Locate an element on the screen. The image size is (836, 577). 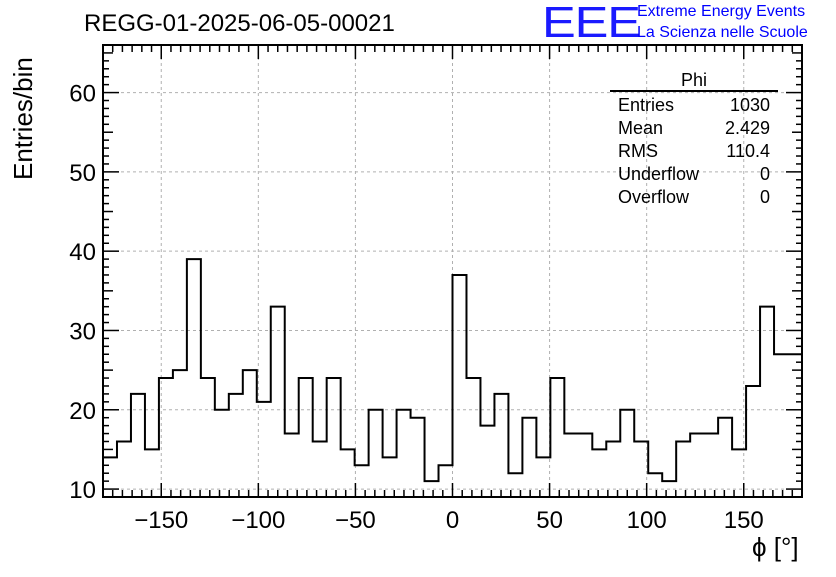
logo-subtitle-1: Extreme Energy Events is located at coordinates (721, 11).